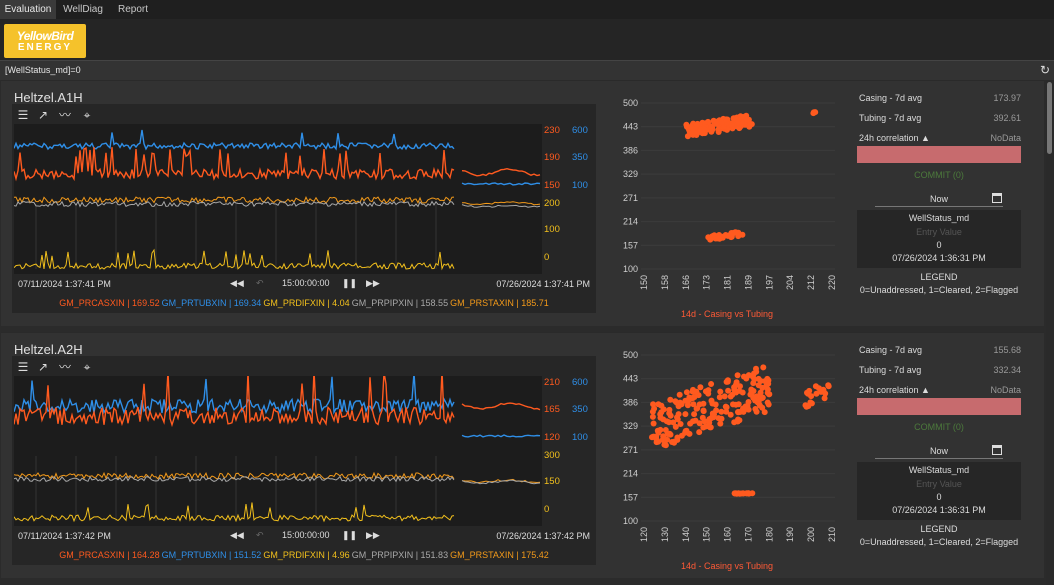 Image resolution: width=1054 pixels, height=585 pixels. I want to click on tab-report: Report, so click(132, 9).